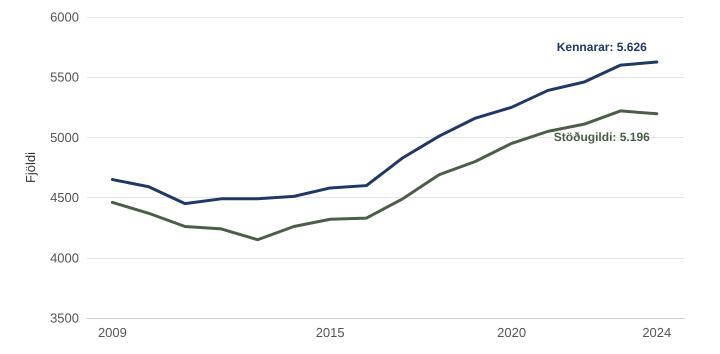  I want to click on annotation: Stöðugildi: 5.196, so click(602, 137).